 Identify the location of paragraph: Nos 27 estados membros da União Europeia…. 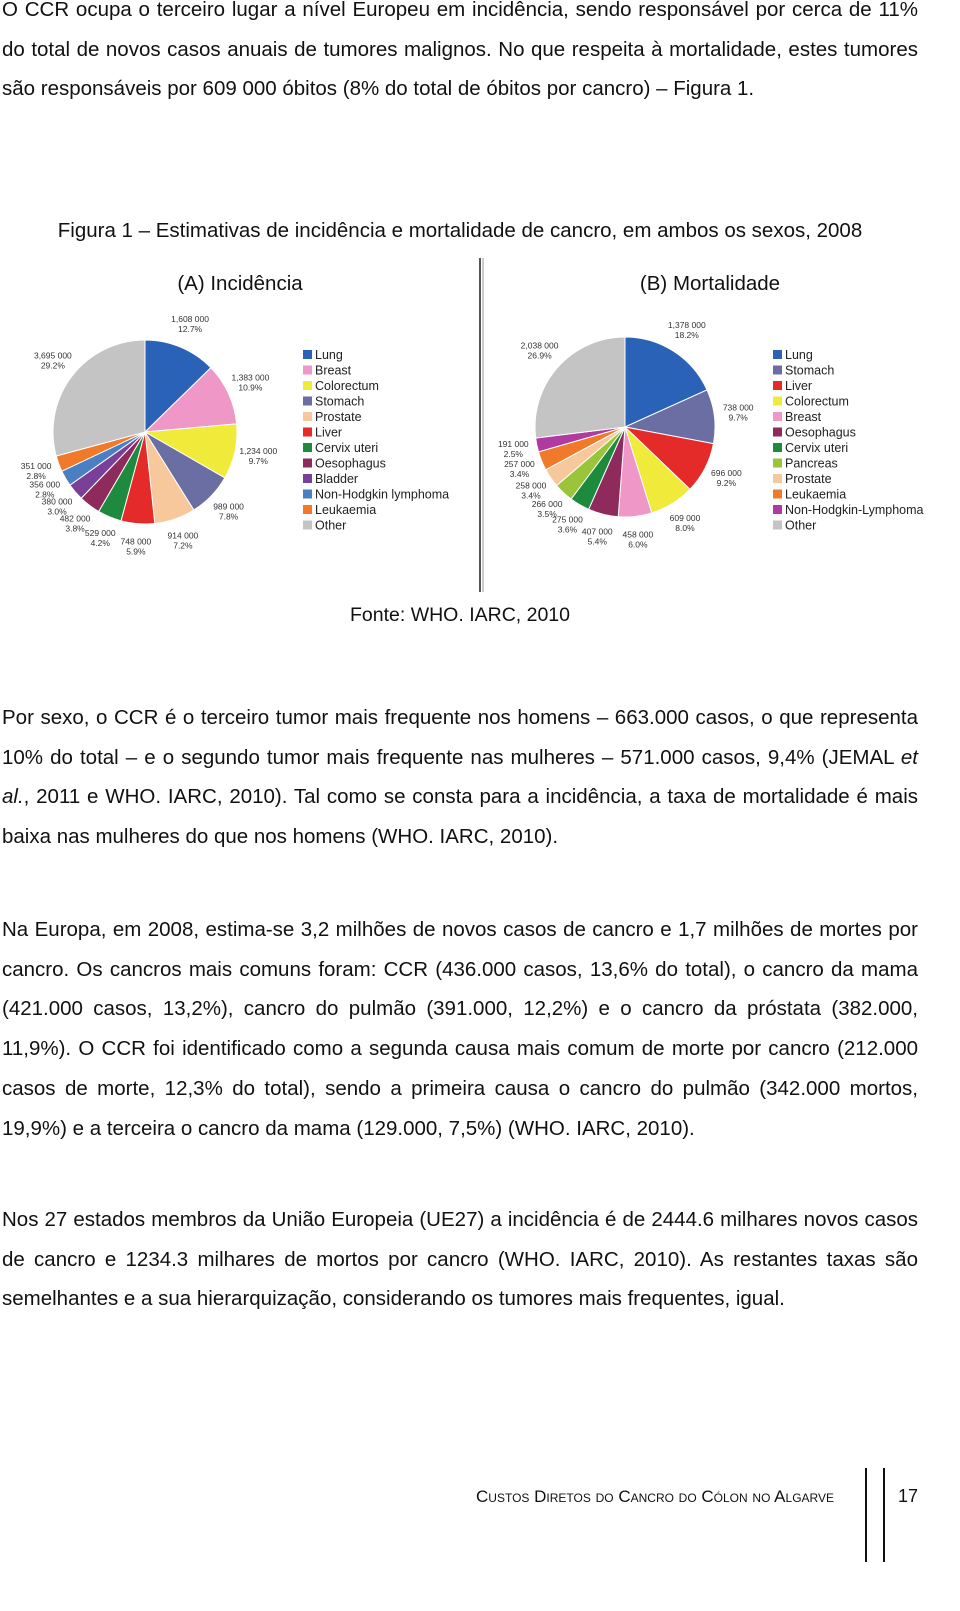
(460, 1259).